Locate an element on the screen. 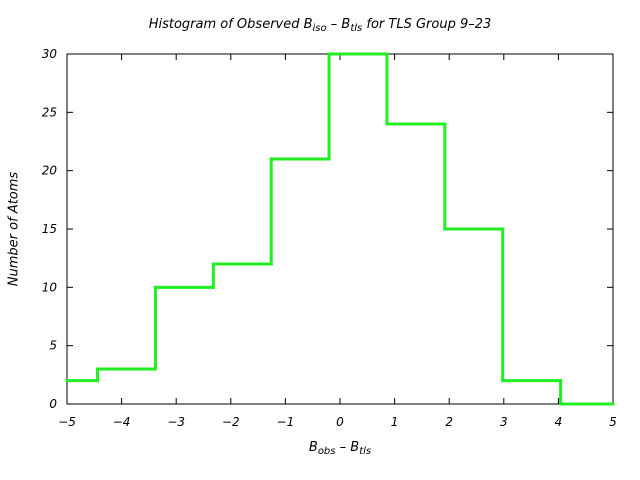  y-tick-label: 30 is located at coordinates (50, 54).